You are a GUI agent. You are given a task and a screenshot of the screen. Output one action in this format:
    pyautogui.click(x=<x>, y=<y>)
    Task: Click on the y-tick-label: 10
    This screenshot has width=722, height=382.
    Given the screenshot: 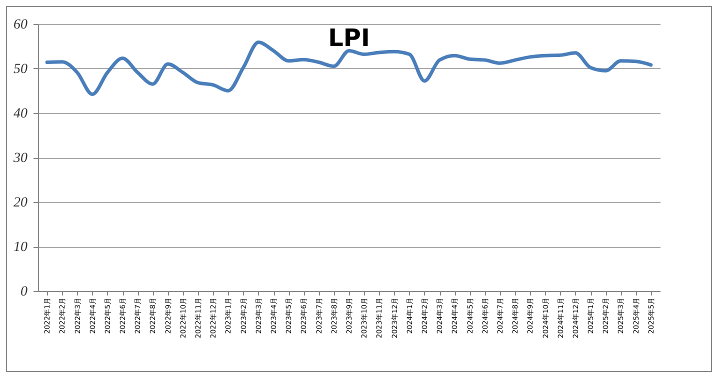 What is the action you would take?
    pyautogui.click(x=21, y=247)
    